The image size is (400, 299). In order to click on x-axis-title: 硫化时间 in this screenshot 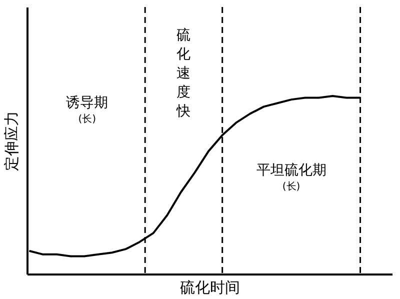, I will do `click(210, 287)`.